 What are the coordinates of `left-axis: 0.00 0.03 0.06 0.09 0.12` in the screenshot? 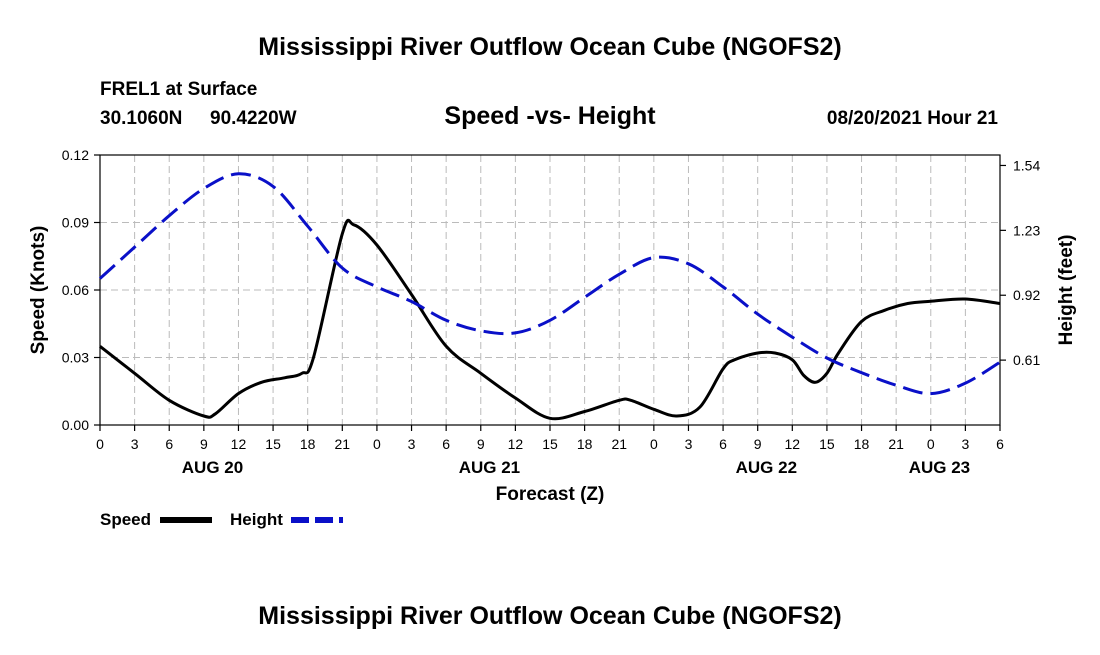 It's located at (81, 290).